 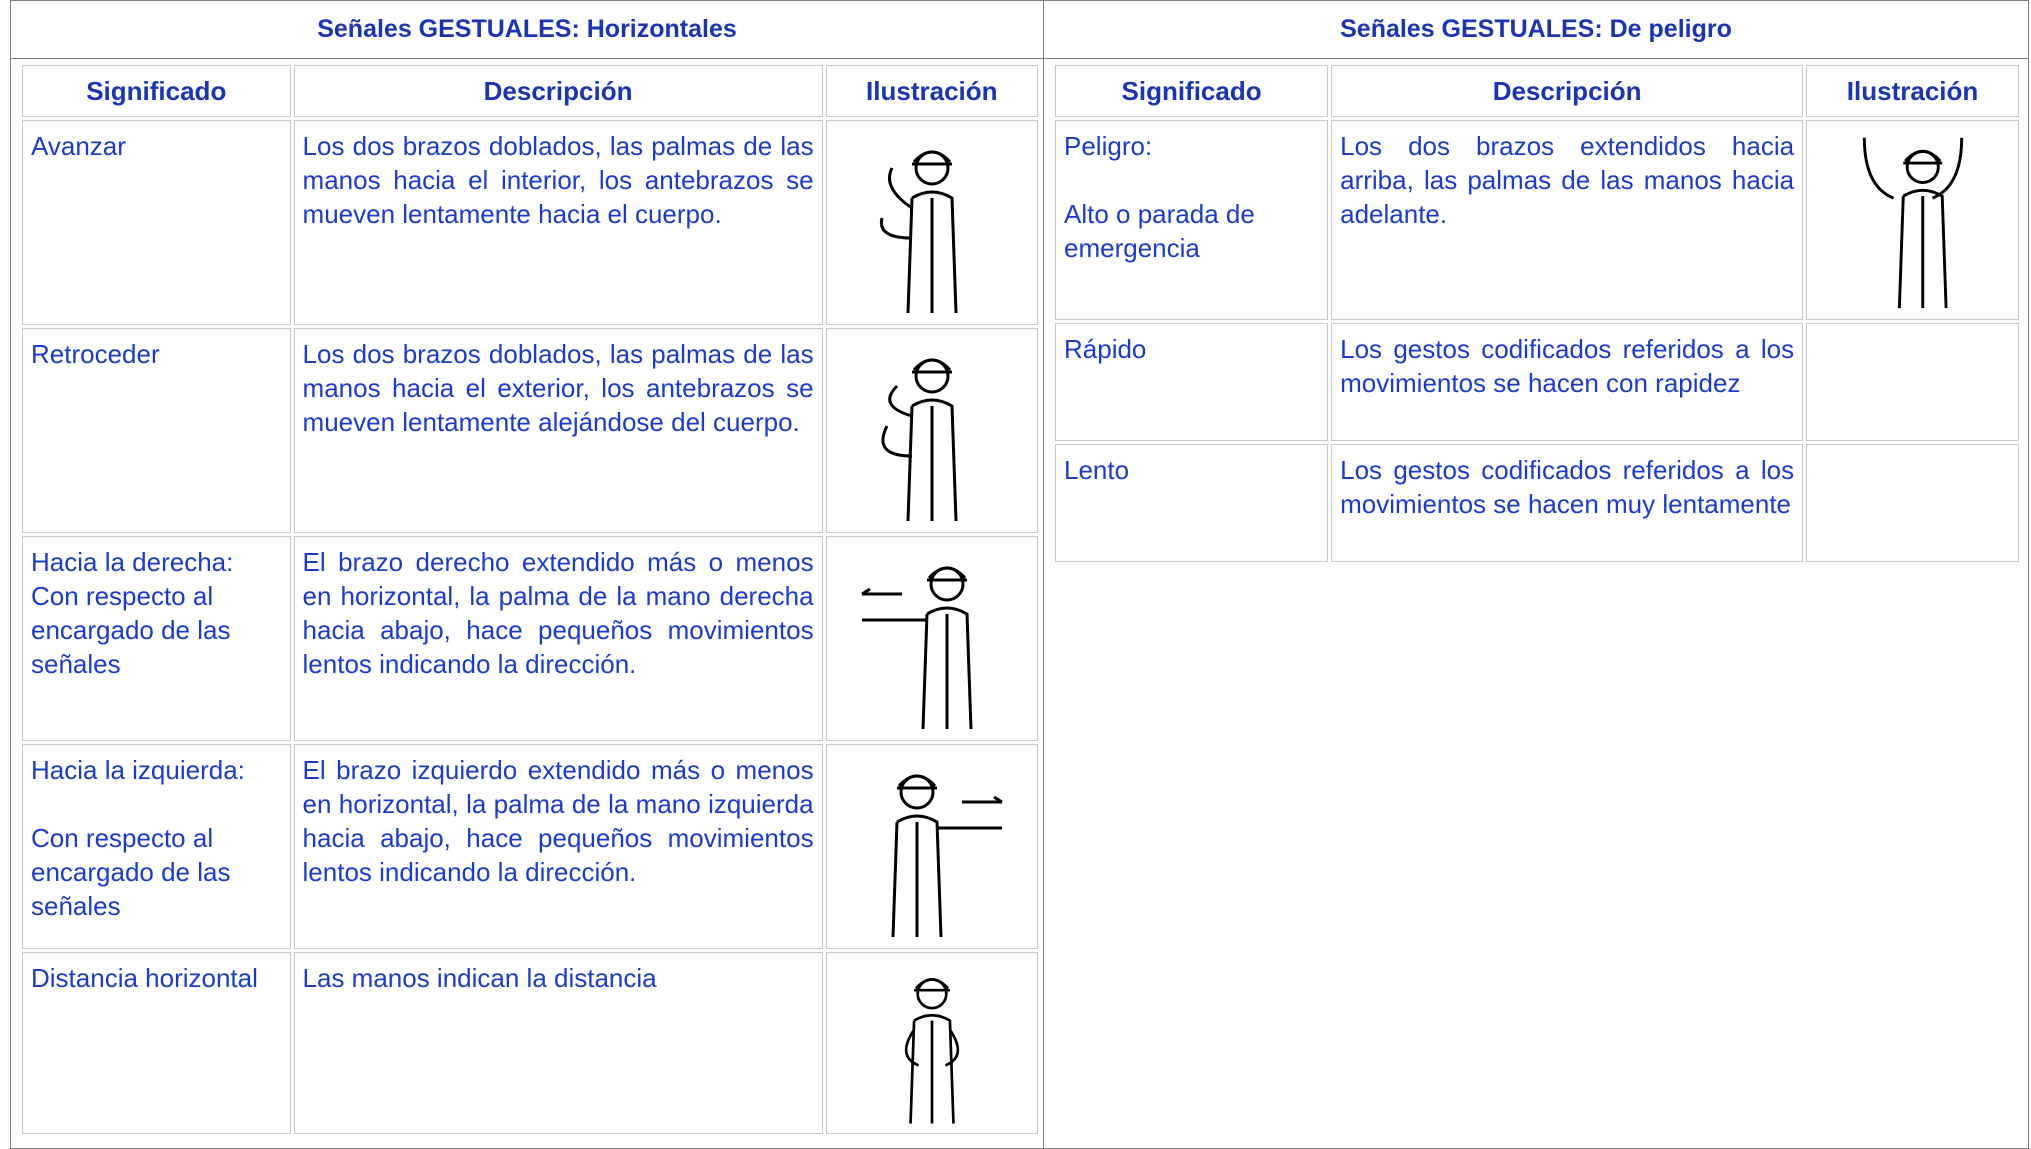 What do you see at coordinates (1097, 470) in the screenshot?
I see `meaning: Lento` at bounding box center [1097, 470].